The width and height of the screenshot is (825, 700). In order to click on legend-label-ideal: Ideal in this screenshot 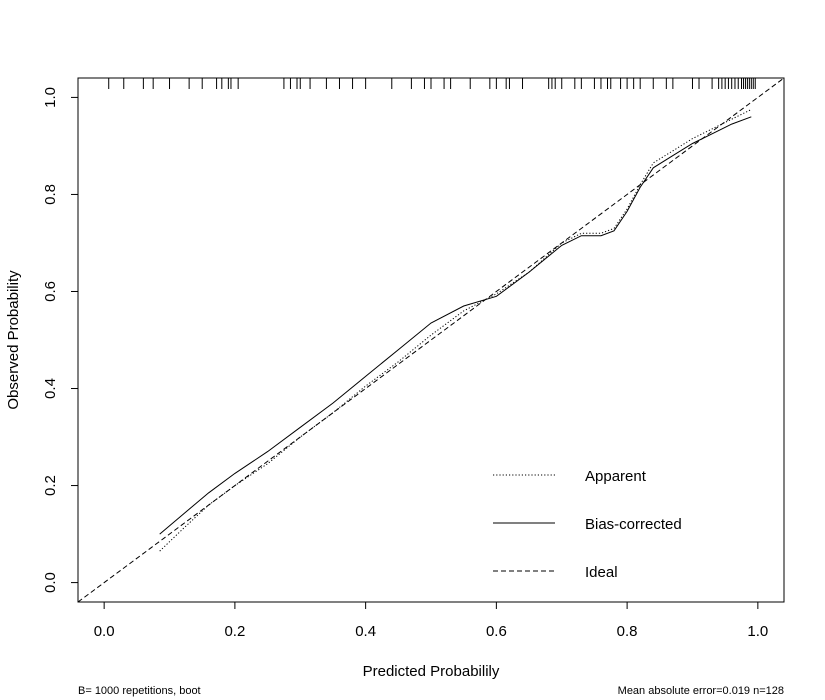, I will do `click(601, 572)`.